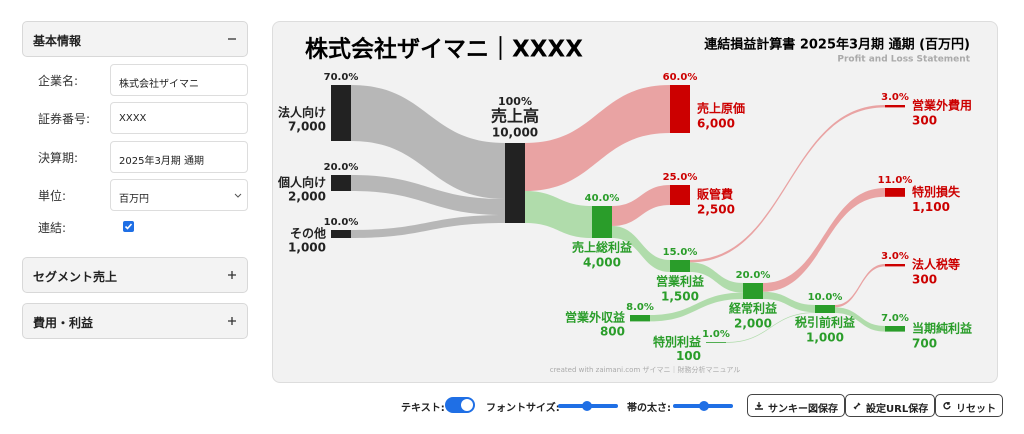  I want to click on section-header: 基本情報, so click(135, 39).